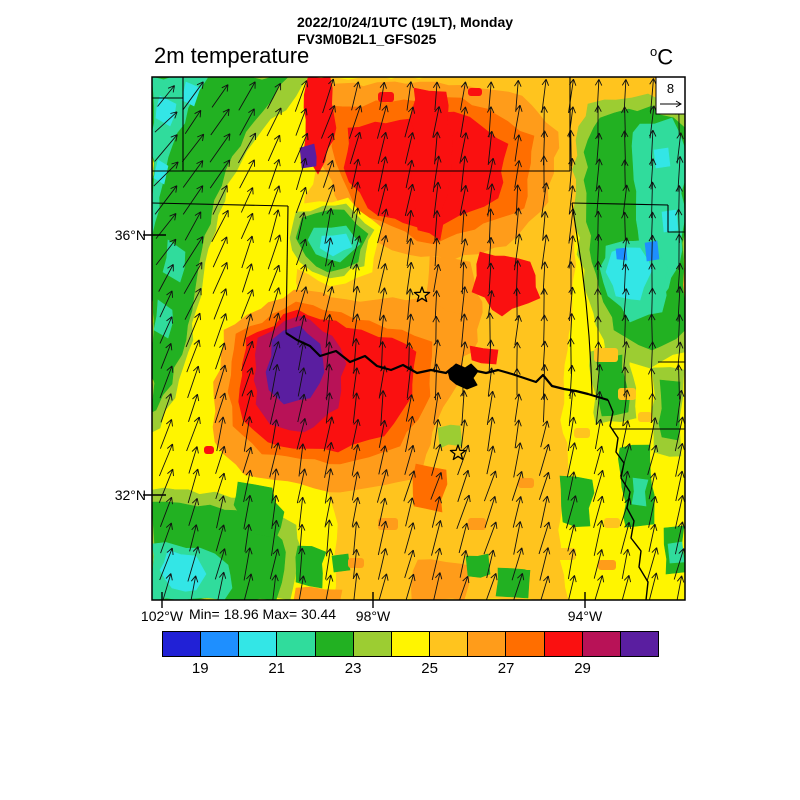 The image size is (800, 800). Describe the element at coordinates (582, 668) in the screenshot. I see `colorbar-tick-label: 29` at that location.